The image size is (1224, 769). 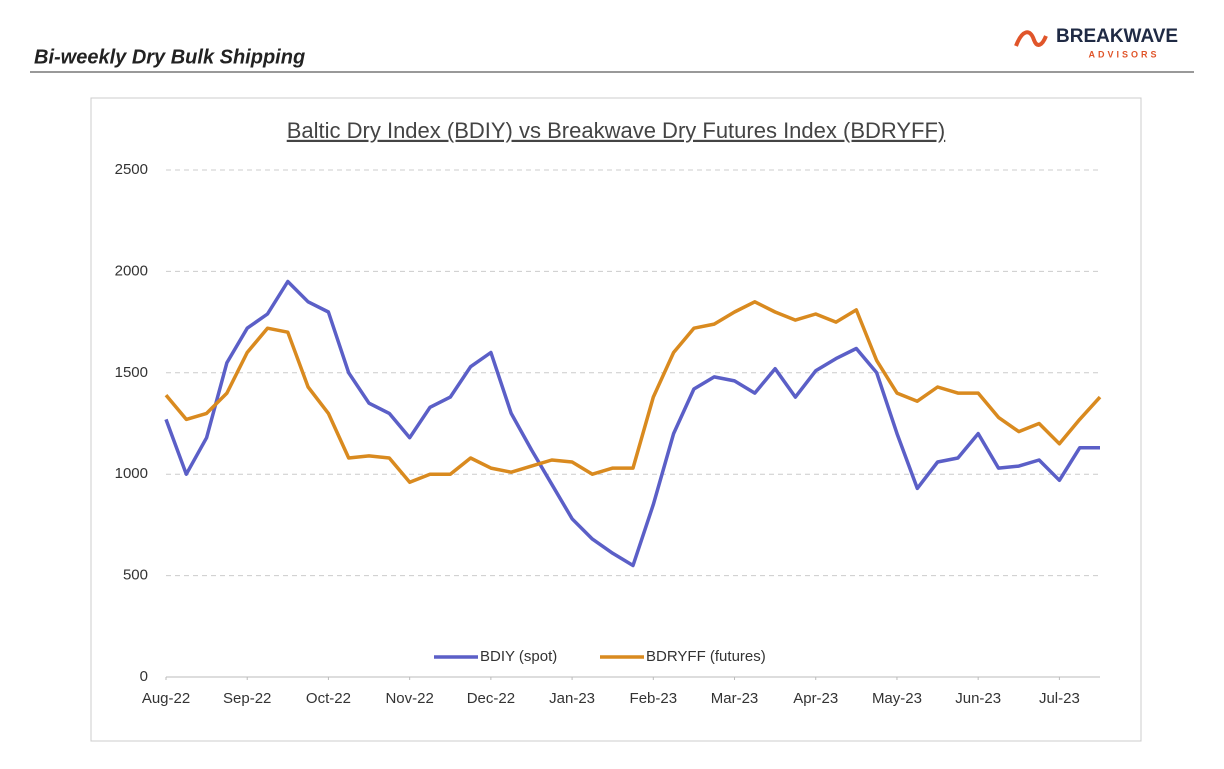 What do you see at coordinates (897, 698) in the screenshot?
I see `x-tick-label: May-23` at bounding box center [897, 698].